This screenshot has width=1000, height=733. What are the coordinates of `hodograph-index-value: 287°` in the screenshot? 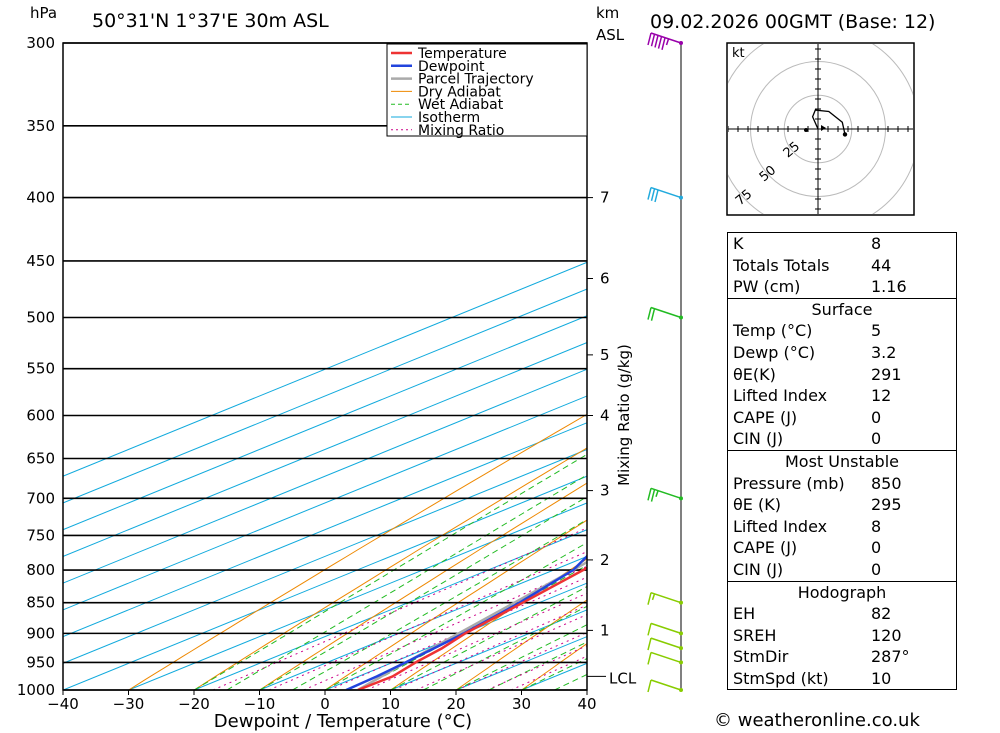 It's located at (890, 657).